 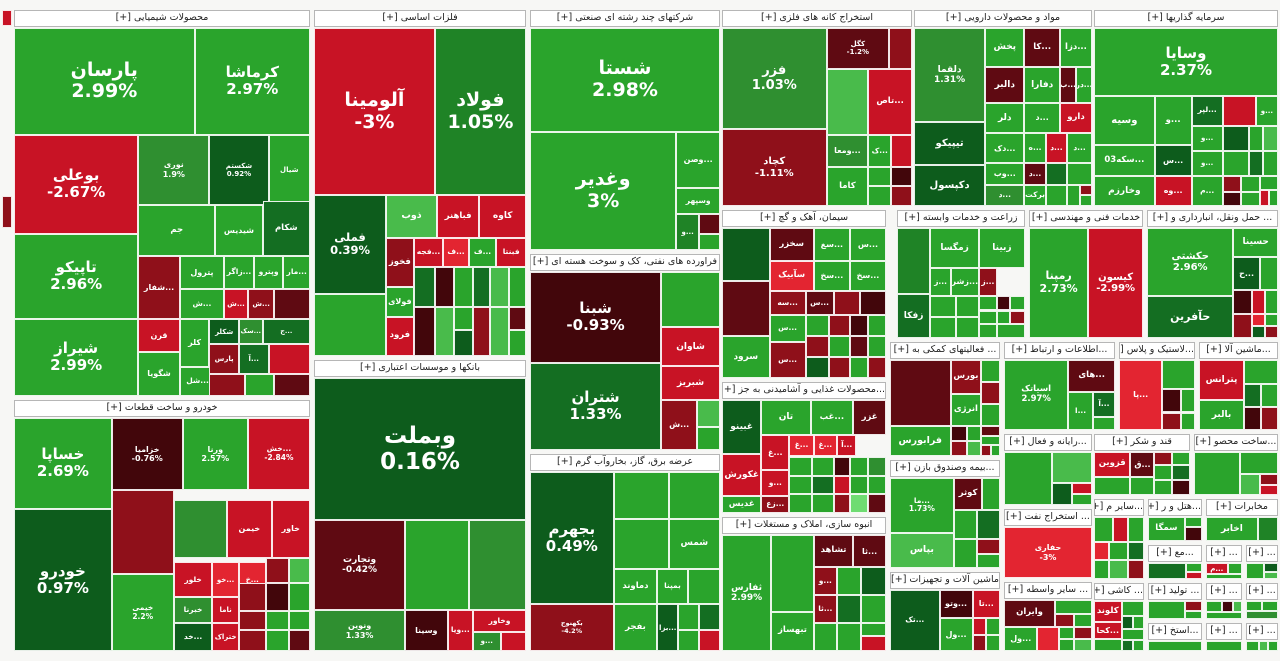 What do you see at coordinates (400, 302) in the screenshot?
I see `stock-tile: فولای` at bounding box center [400, 302].